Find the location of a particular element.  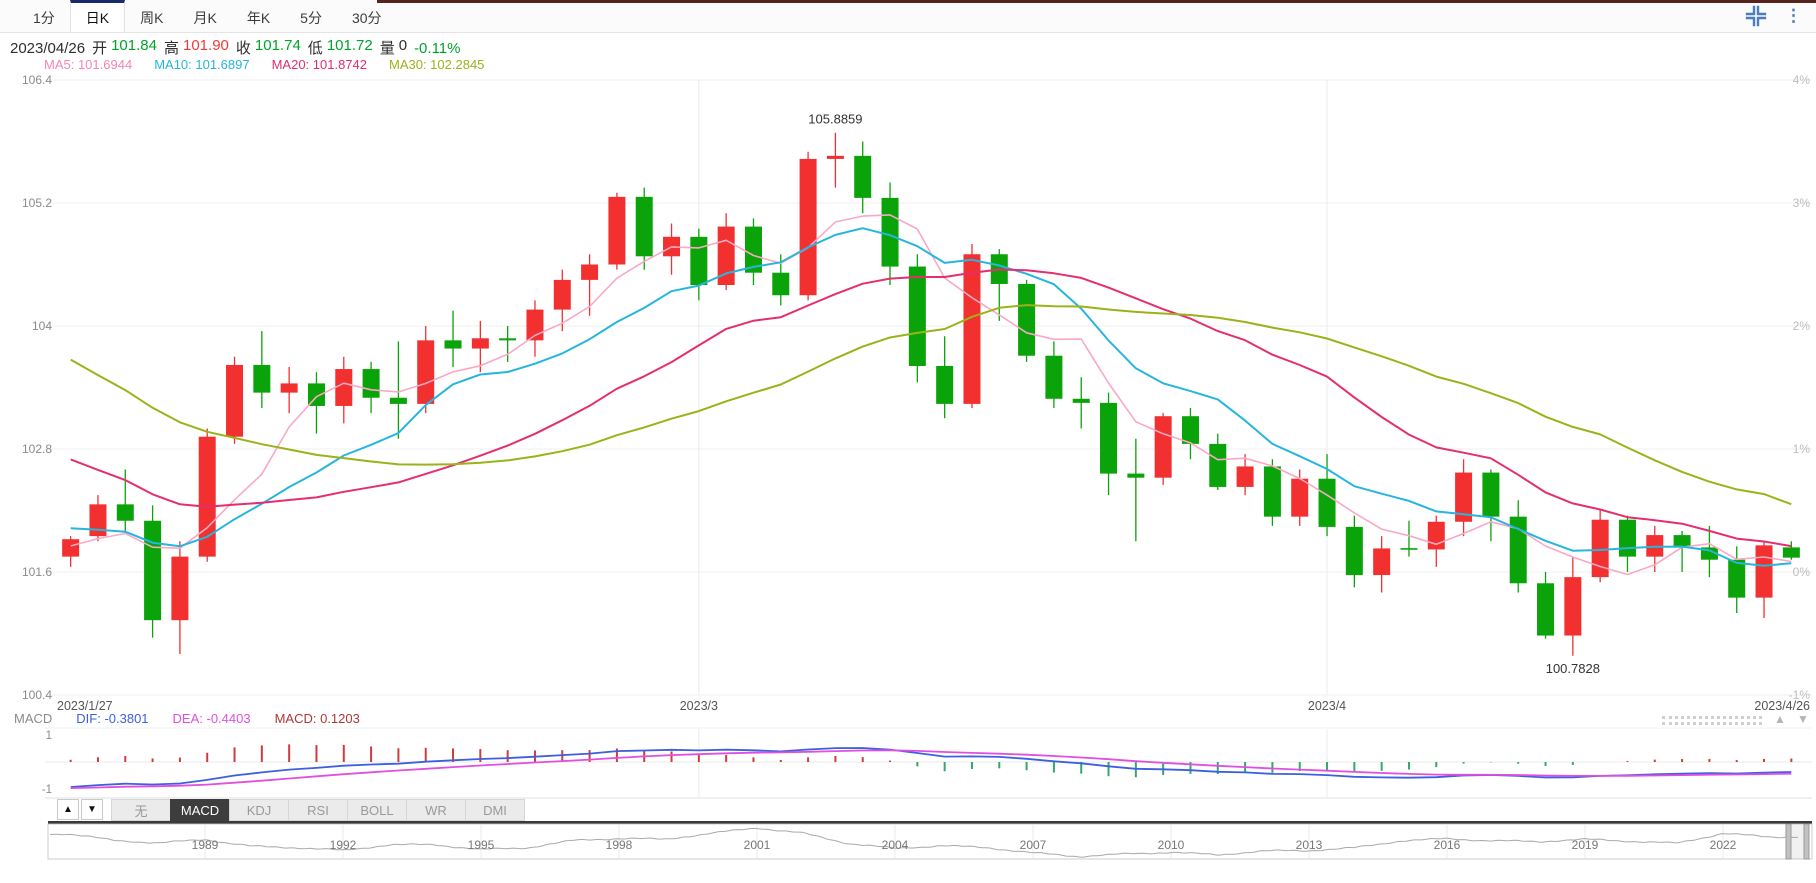

volume-value: 0 is located at coordinates (403, 45).